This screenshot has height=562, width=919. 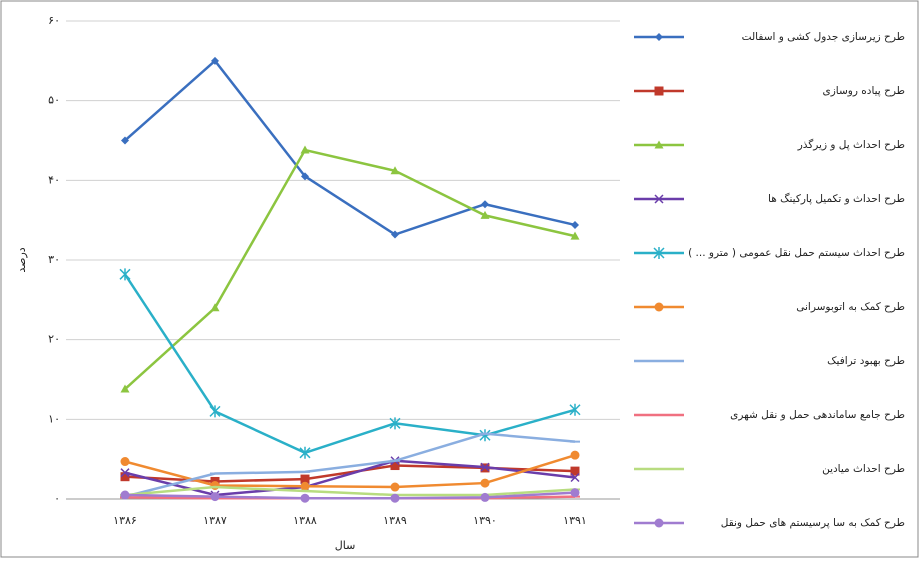 What do you see at coordinates (215, 520) in the screenshot?
I see `x-tick-label: ۱۳۸۷` at bounding box center [215, 520].